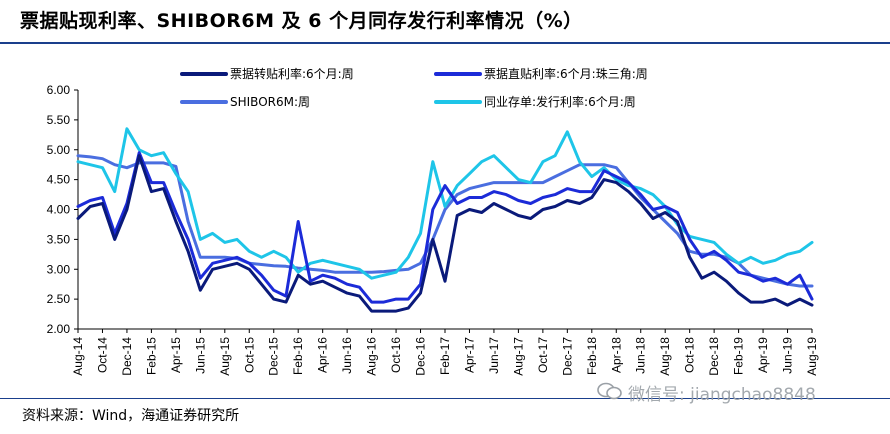 This screenshot has width=890, height=434. Describe the element at coordinates (347, 355) in the screenshot. I see `x-tick-label: Jun-16` at that location.